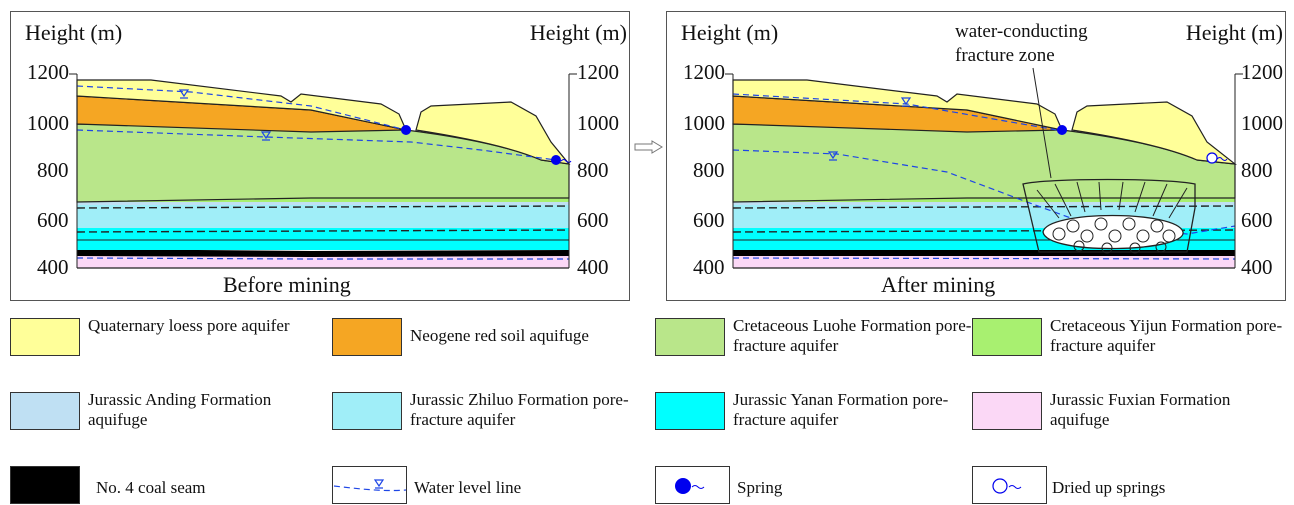 The width and height of the screenshot is (1294, 505). I want to click on fracture-zone-outline, so click(1109, 215).